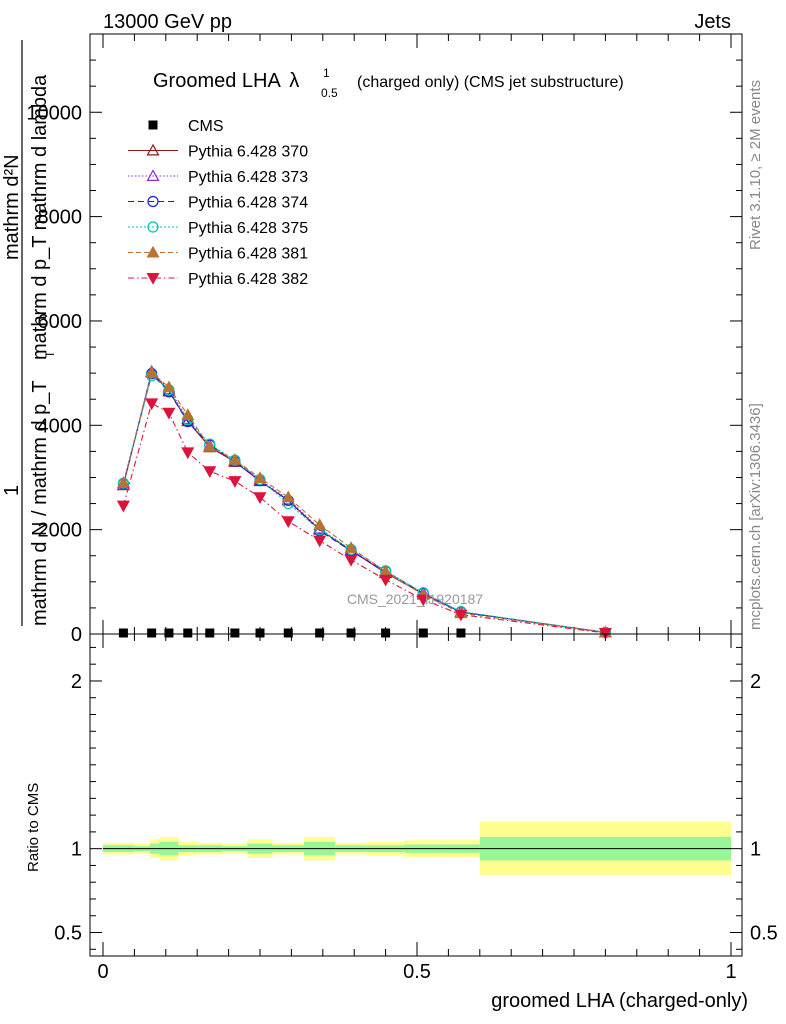 This screenshot has width=786, height=1024. What do you see at coordinates (153, 125) in the screenshot?
I see `legend-cms-marker` at bounding box center [153, 125].